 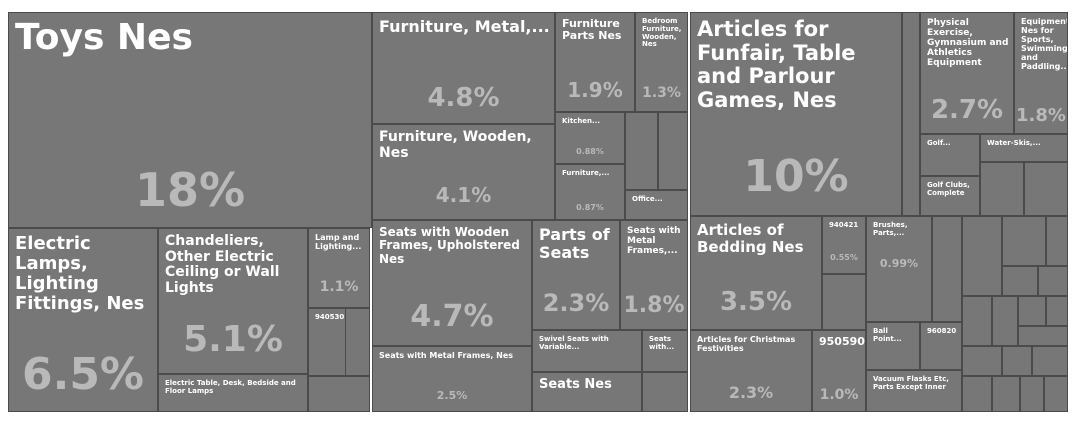 What do you see at coordinates (654, 275) in the screenshot?
I see `tile: Seats with Metal Frames,... 1.8%` at bounding box center [654, 275].